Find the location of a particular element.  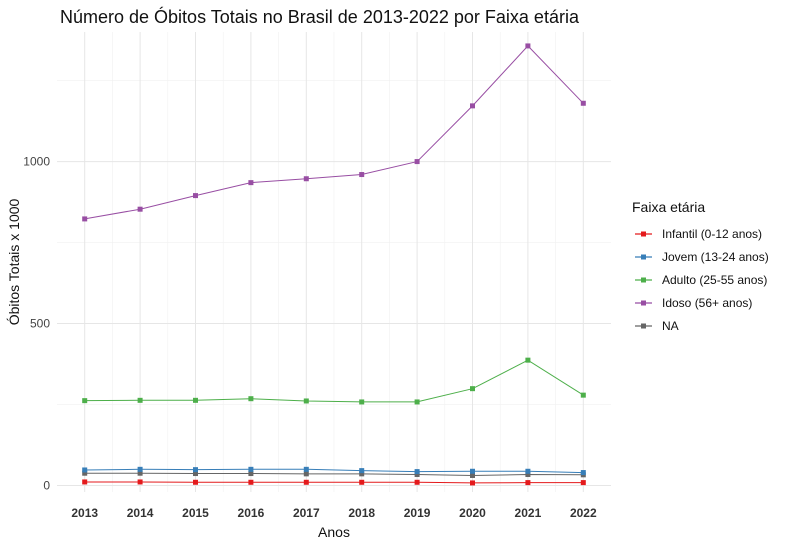

legend-title: Faixa etária is located at coordinates (668, 207).